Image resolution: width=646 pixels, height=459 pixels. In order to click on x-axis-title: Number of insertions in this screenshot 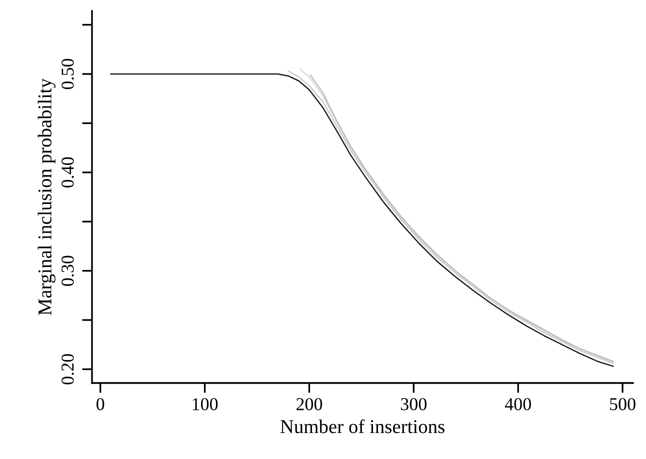, I will do `click(362, 426)`.